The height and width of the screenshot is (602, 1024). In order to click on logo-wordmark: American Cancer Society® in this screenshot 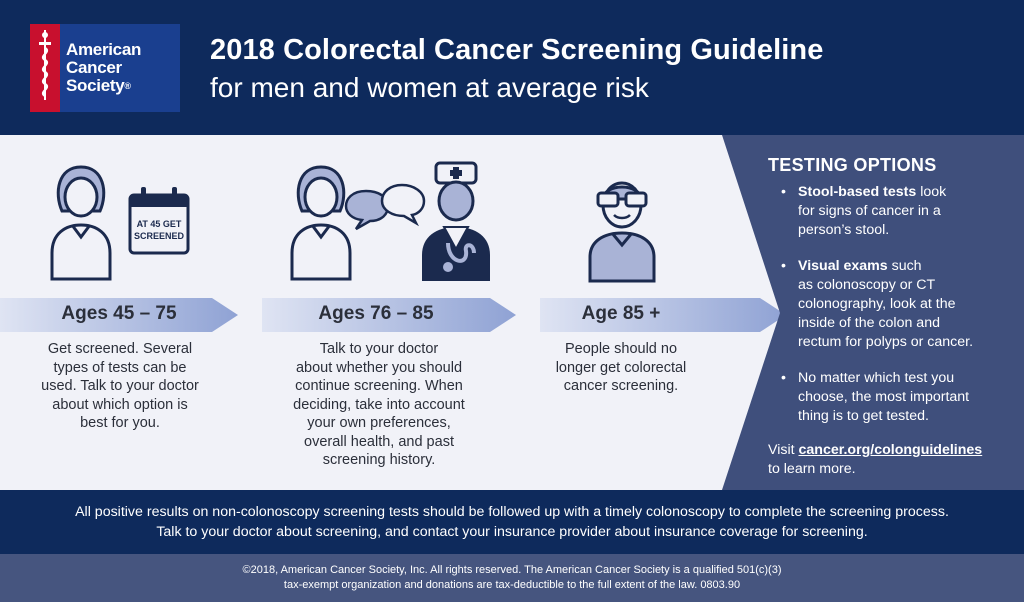, I will do `click(104, 67)`.